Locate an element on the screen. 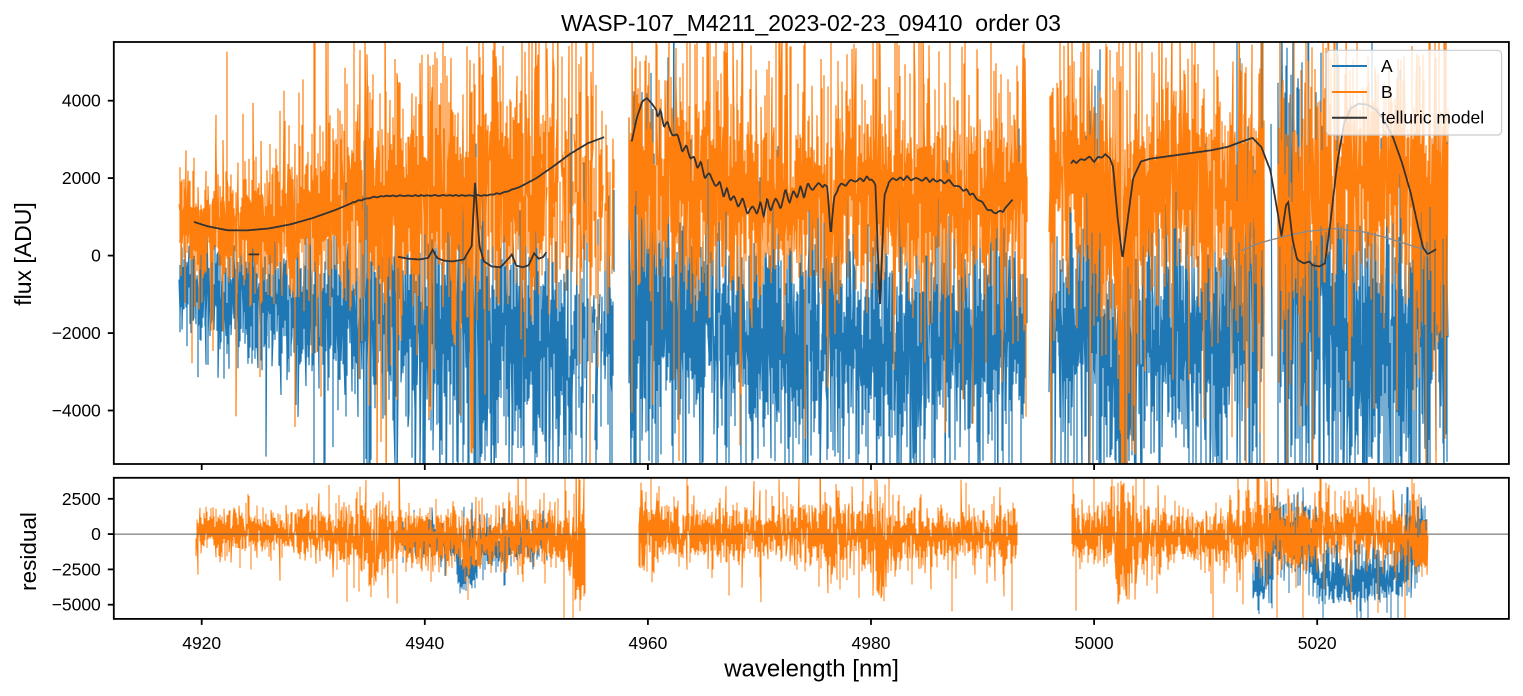 The width and height of the screenshot is (1523, 696). svg-text: telluric model is located at coordinates (1432, 118).